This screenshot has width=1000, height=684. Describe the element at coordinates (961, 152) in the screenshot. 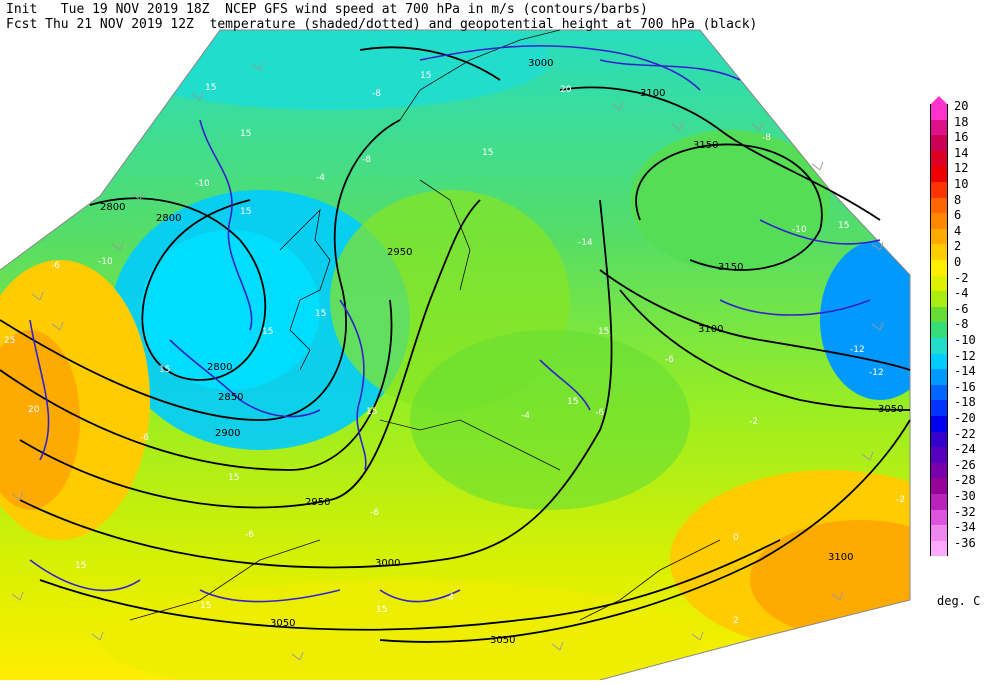

I see `colorbar-tick-label: 14` at that location.